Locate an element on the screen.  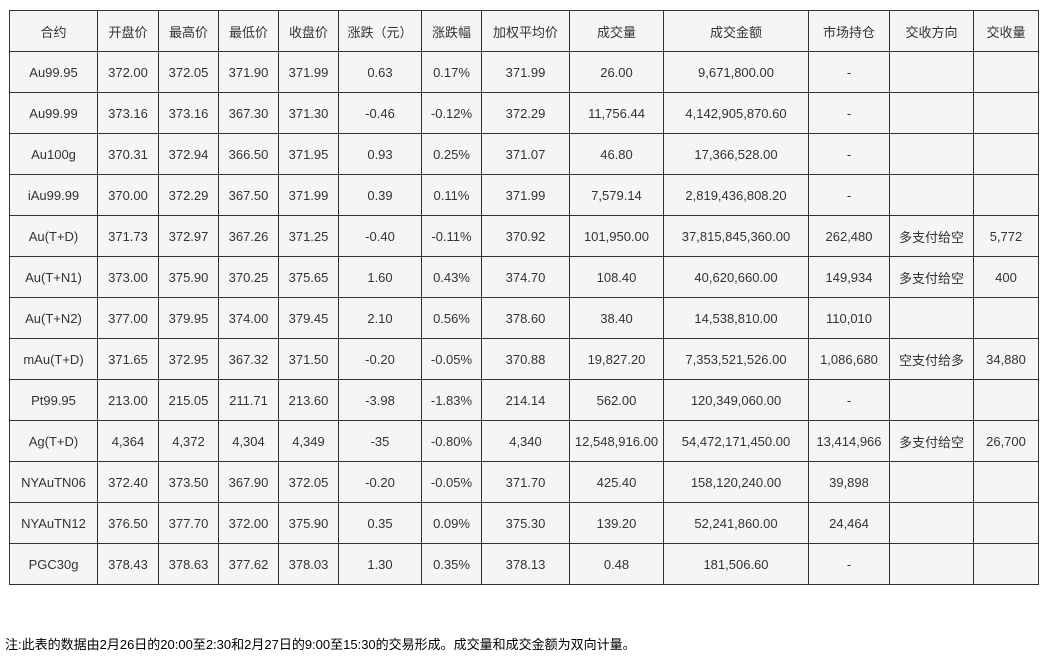
value-cell: 366.50 is located at coordinates (248, 154).